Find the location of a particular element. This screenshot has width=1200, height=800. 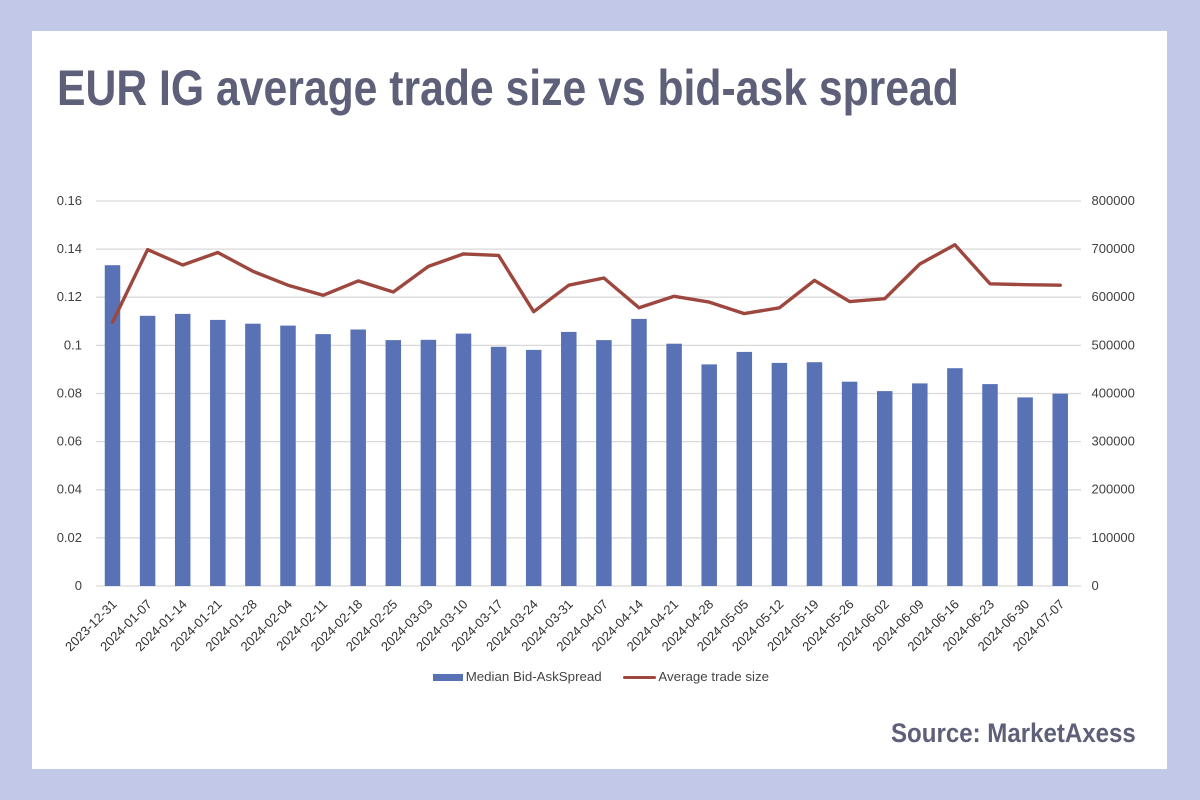

svg-text: 0.16 is located at coordinates (69, 200).